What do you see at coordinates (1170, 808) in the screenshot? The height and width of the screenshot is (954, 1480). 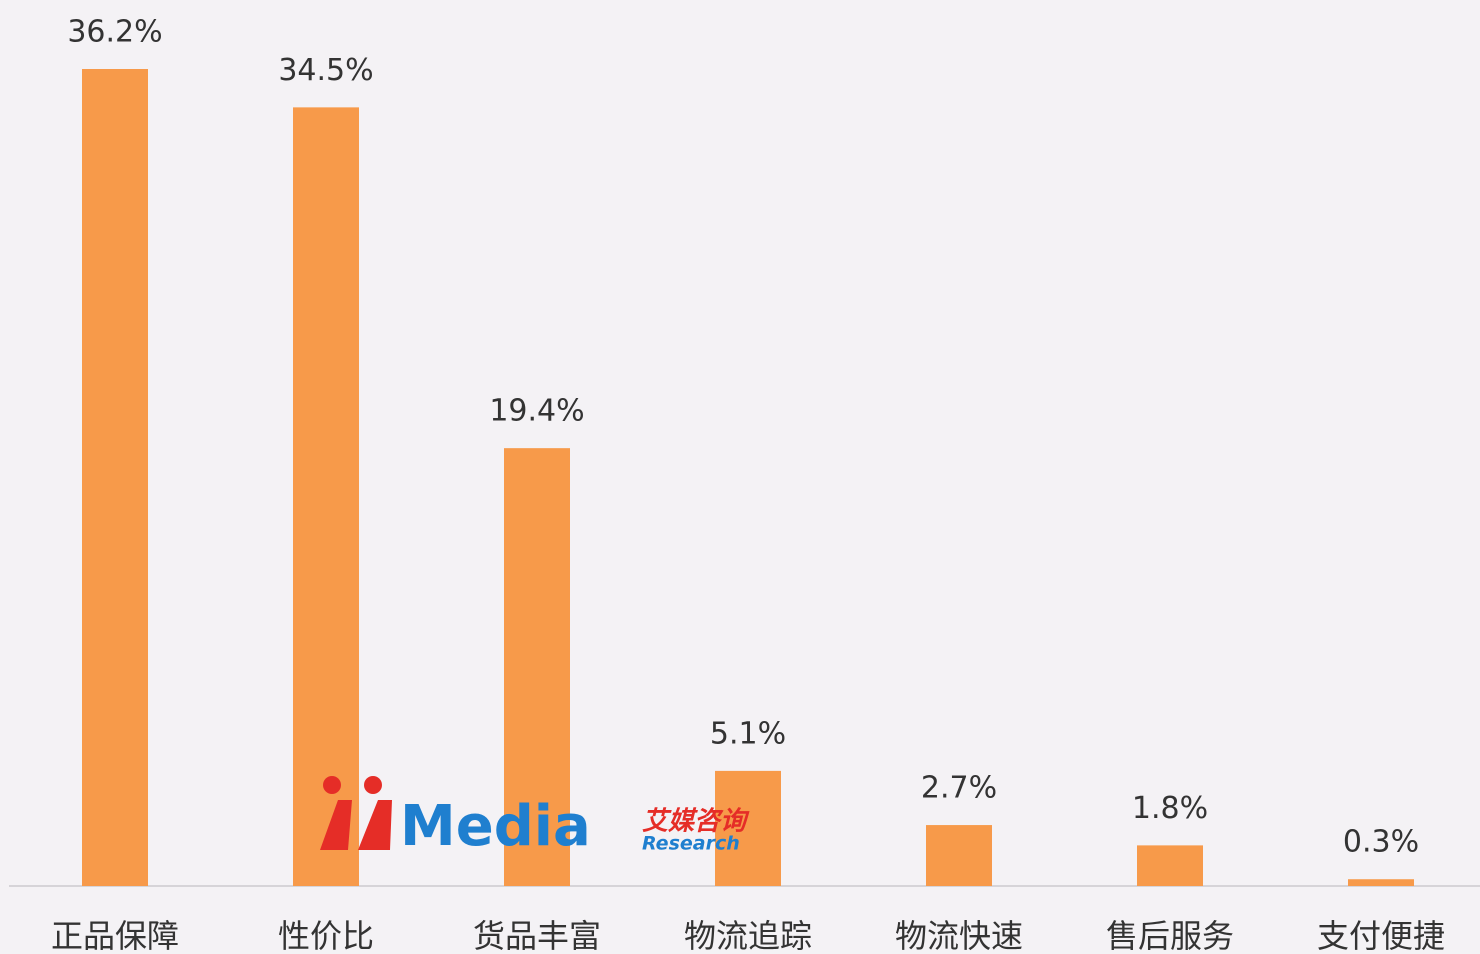 I see `value-label: 1.8%` at bounding box center [1170, 808].